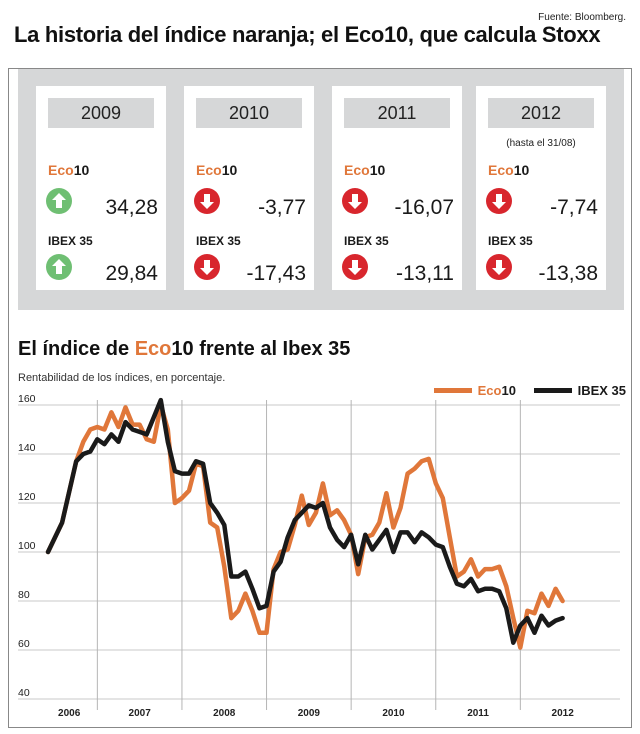 The height and width of the screenshot is (734, 640). I want to click on y-tick-label: 40, so click(24, 693).